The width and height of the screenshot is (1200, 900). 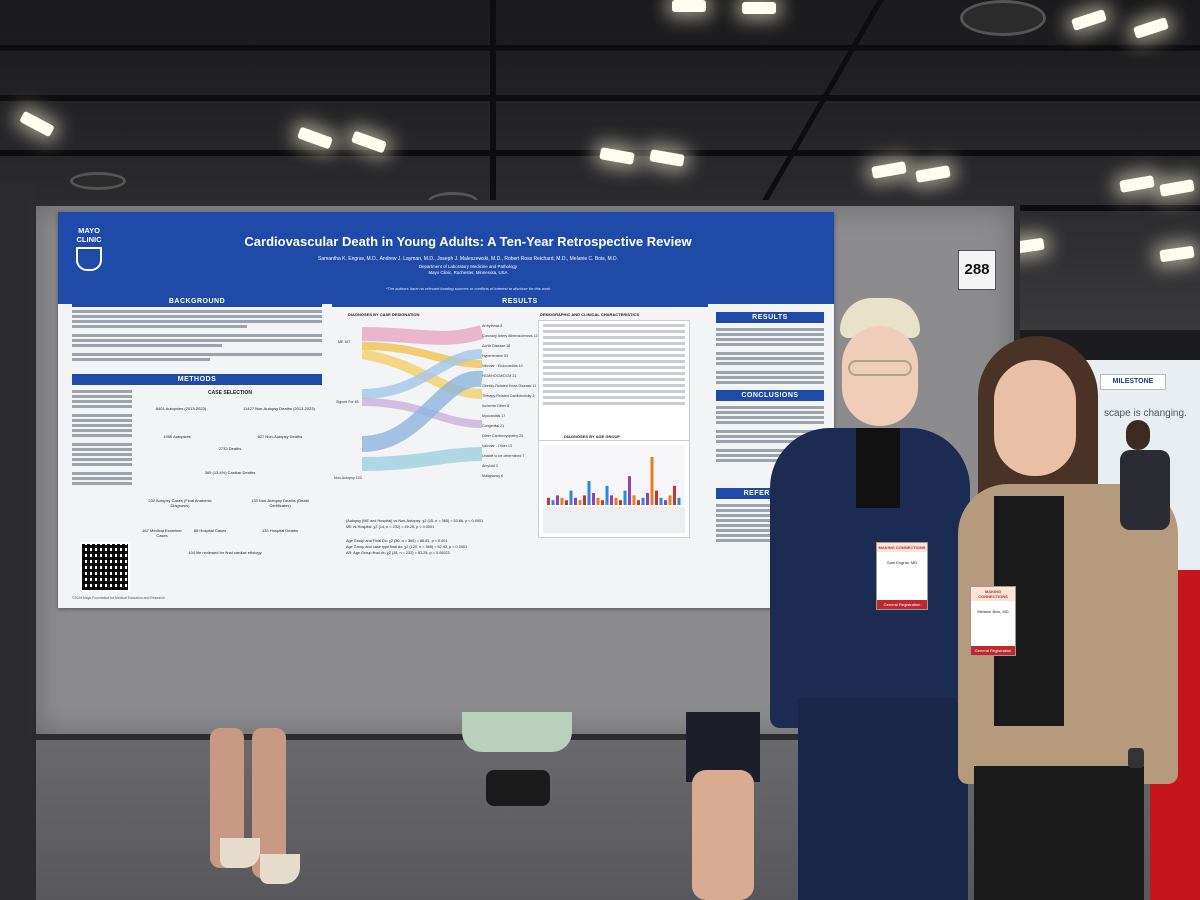 What do you see at coordinates (902, 547) in the screenshot?
I see `badge-event: MAKING CONNECTIONS` at bounding box center [902, 547].